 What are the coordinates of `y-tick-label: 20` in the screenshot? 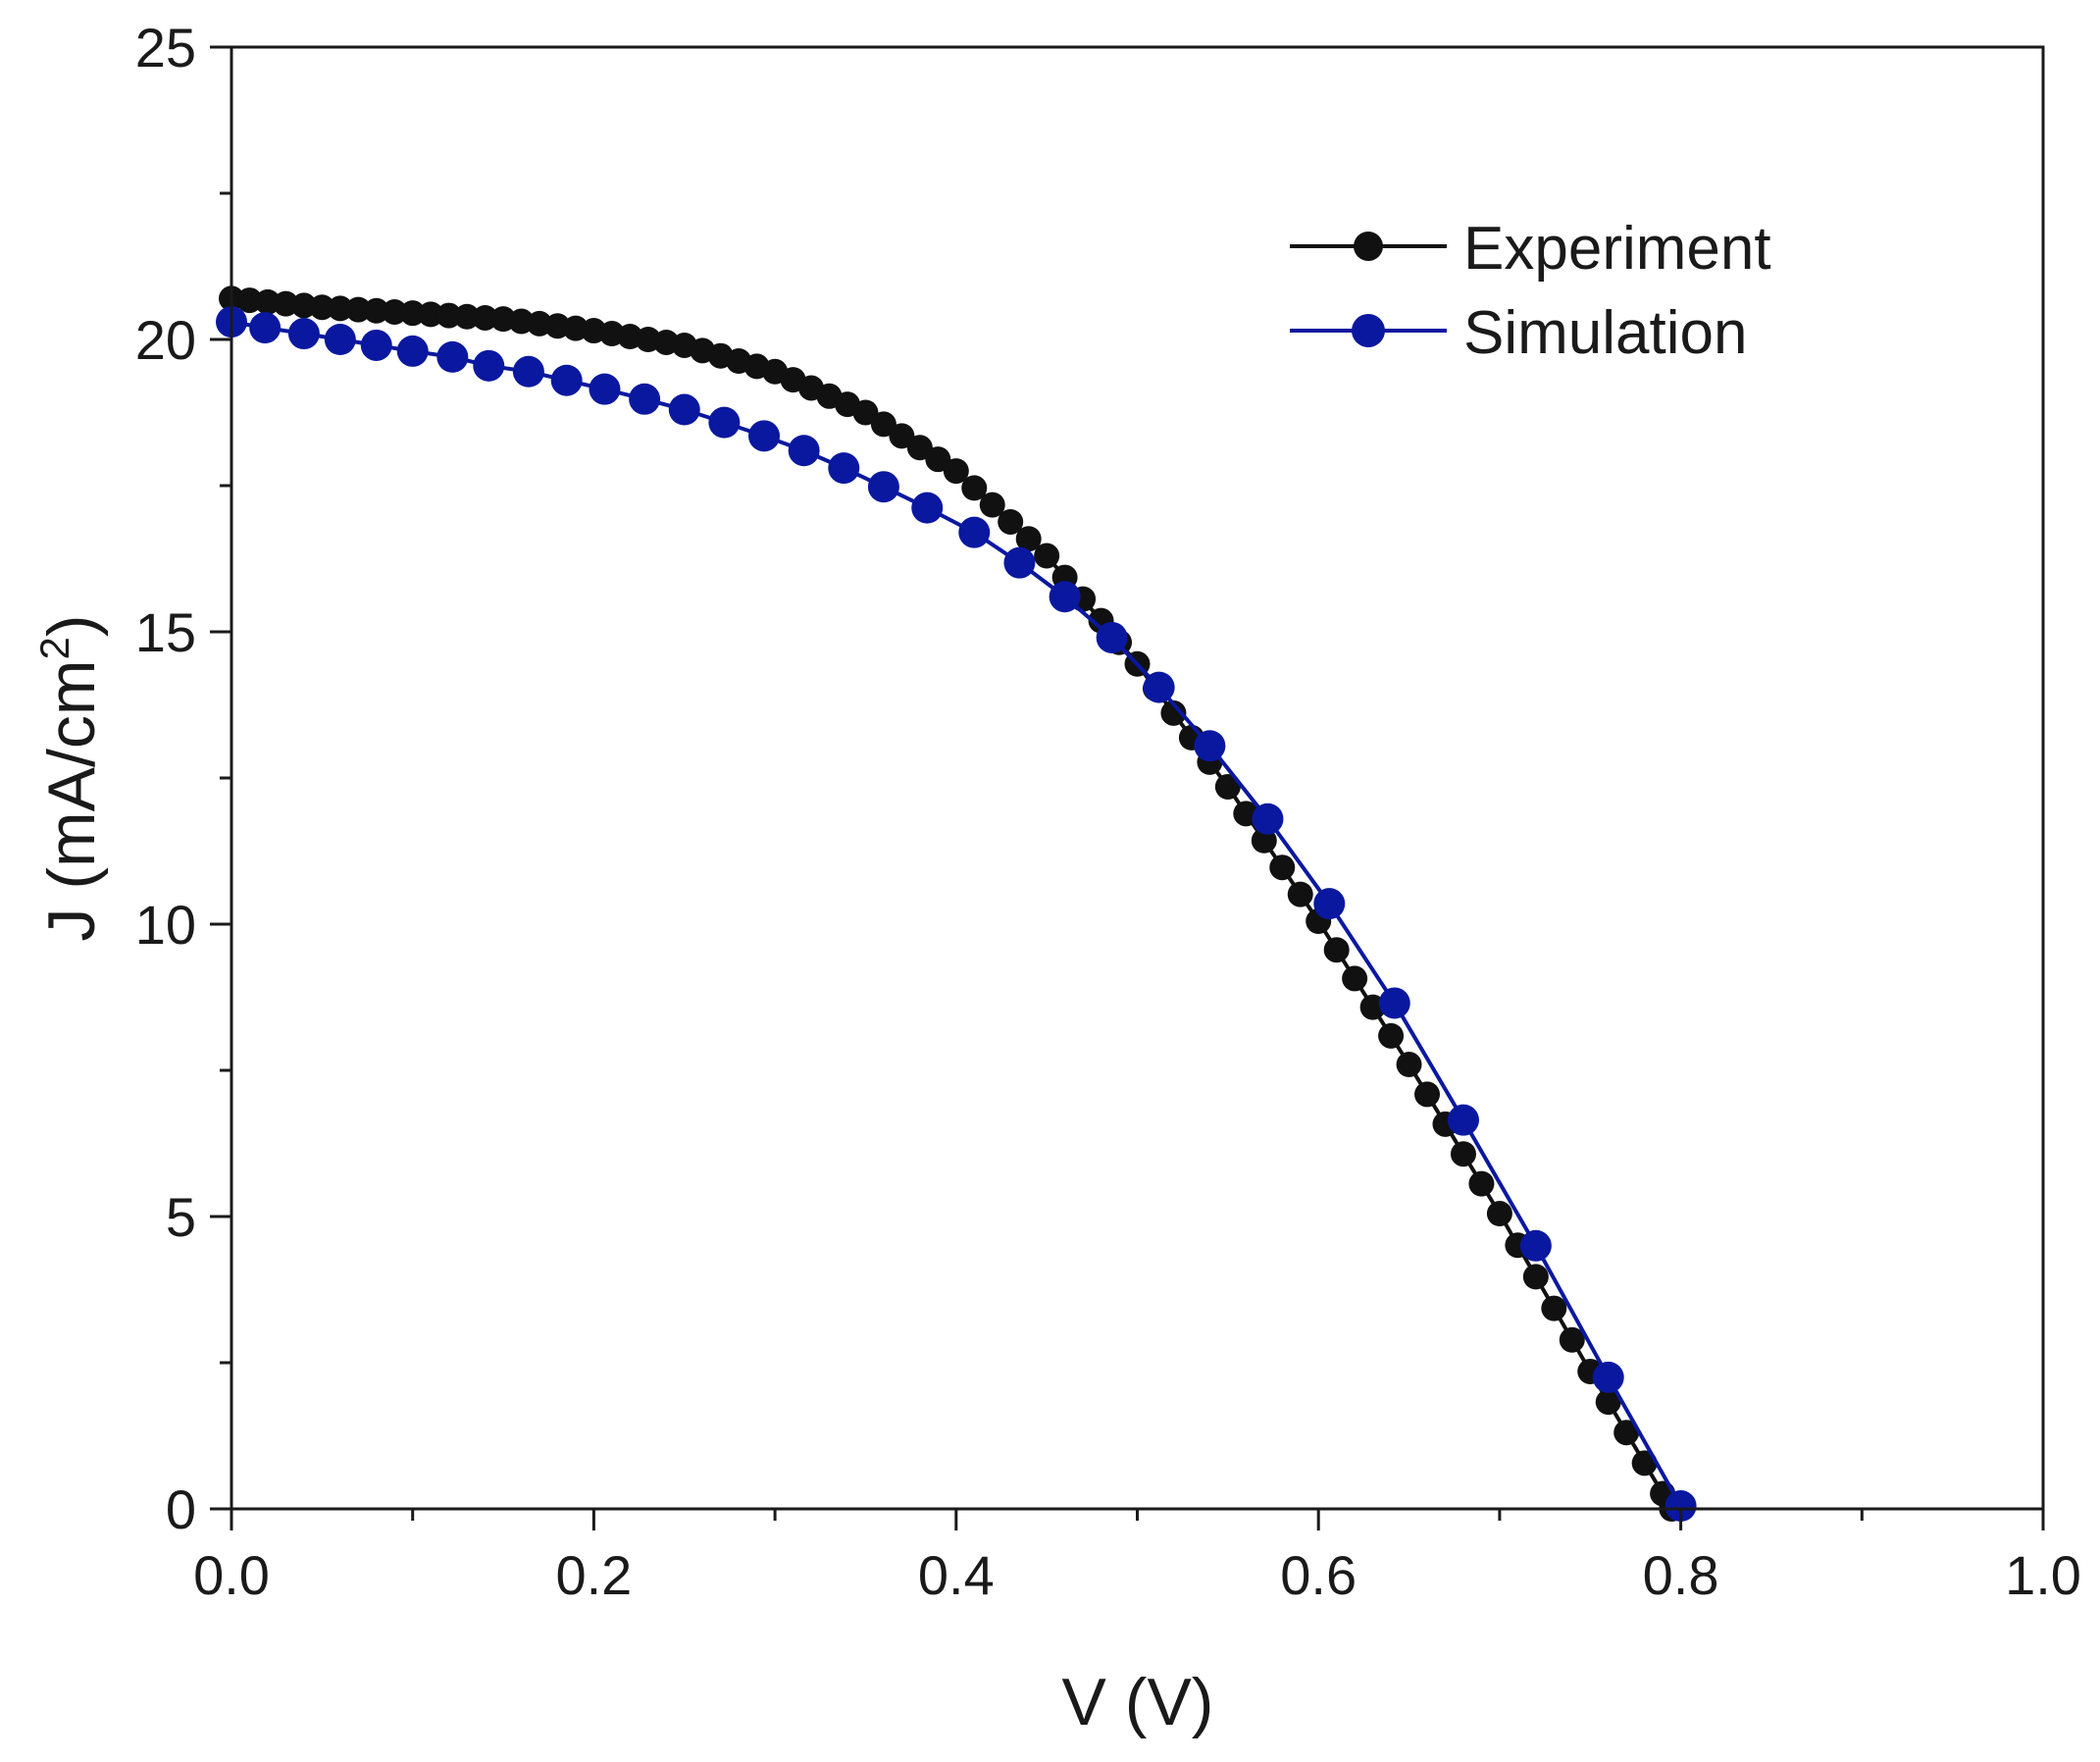 It's located at (165, 340).